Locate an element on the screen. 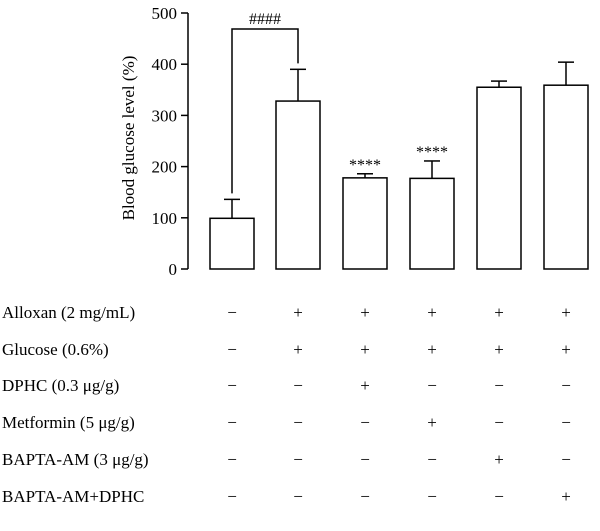 This screenshot has width=600, height=531. treatment-label: Glucose (0.6%) is located at coordinates (55, 349).